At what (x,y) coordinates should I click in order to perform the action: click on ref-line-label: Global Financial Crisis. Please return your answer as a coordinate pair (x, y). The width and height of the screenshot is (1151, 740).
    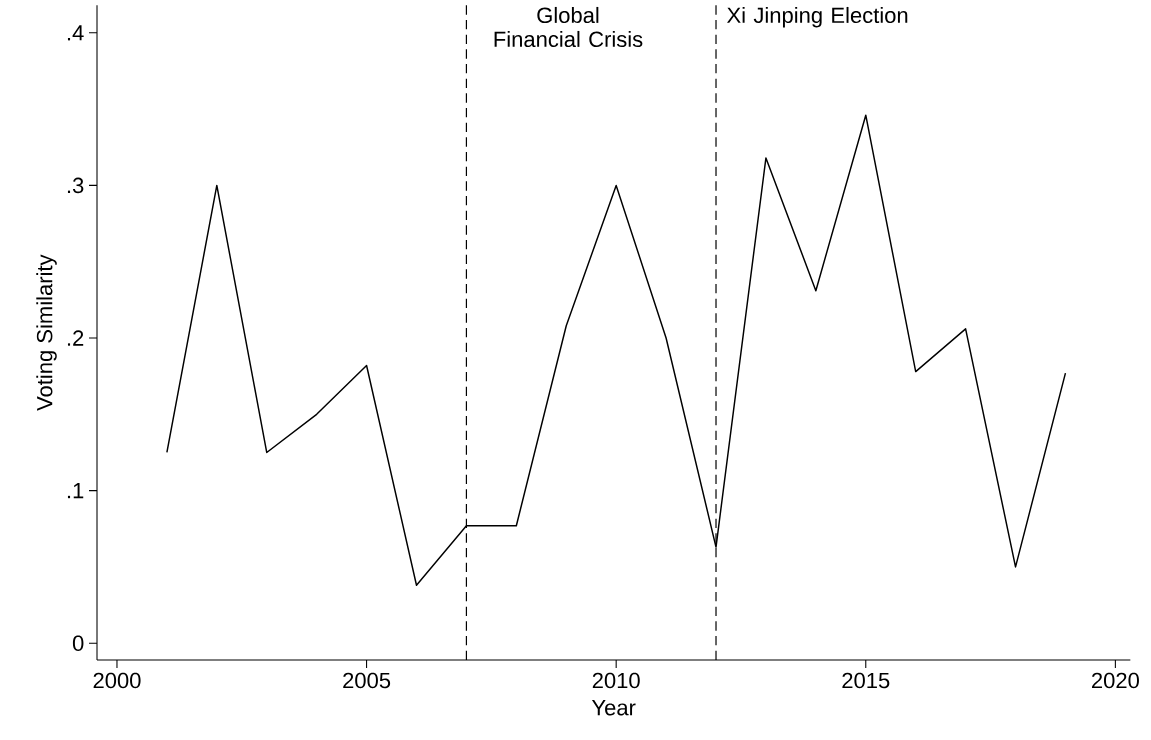
    Looking at the image, I should click on (568, 27).